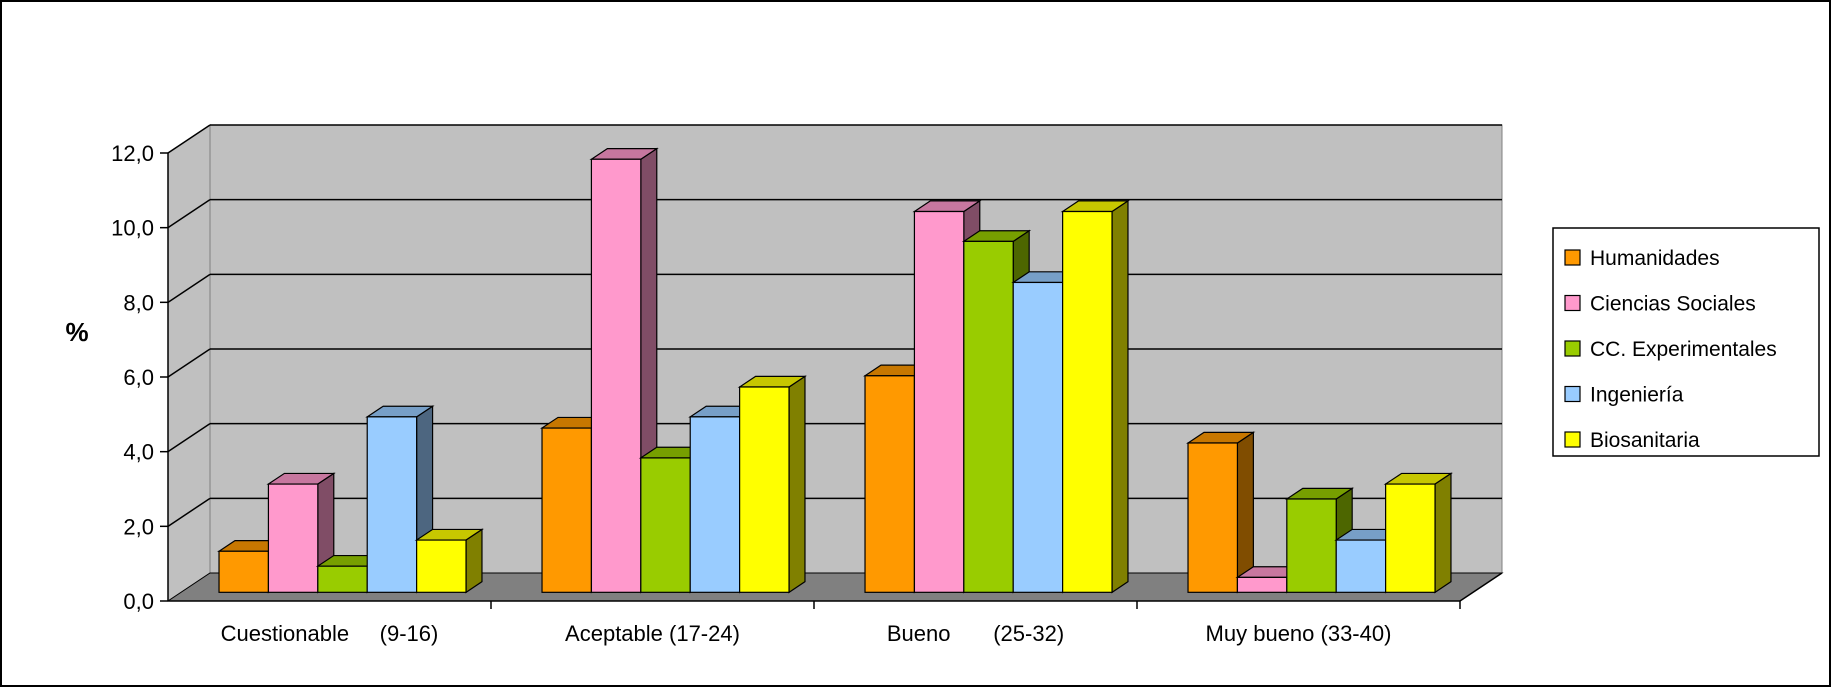 The width and height of the screenshot is (1831, 692). Describe the element at coordinates (1637, 395) in the screenshot. I see `legend-label: Ingeniería` at that location.